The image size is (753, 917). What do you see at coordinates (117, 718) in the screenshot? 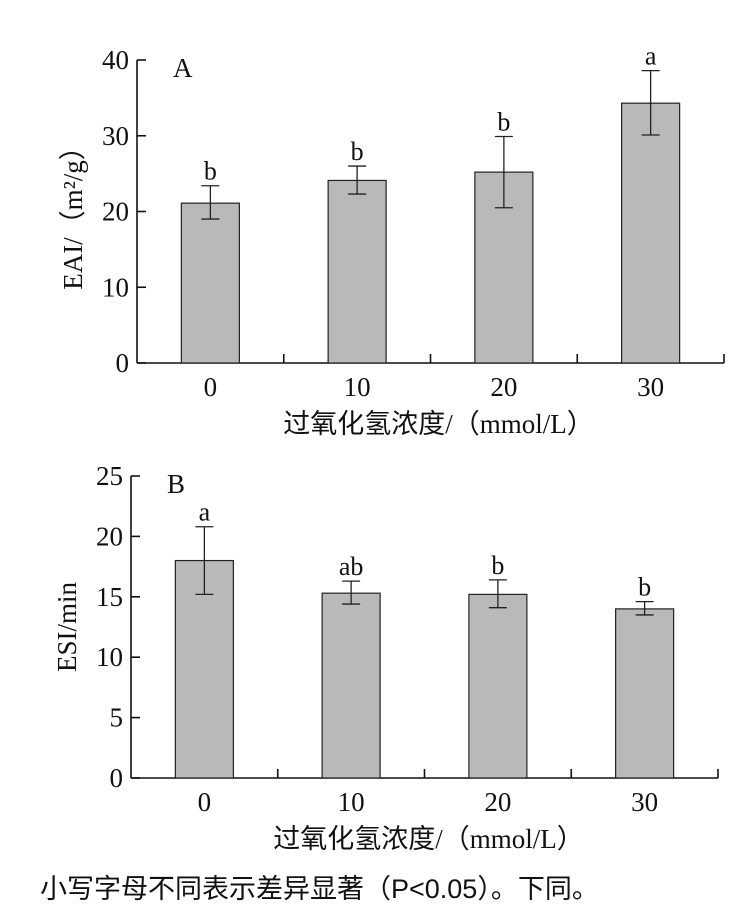
I see `y-tick-label: 5` at bounding box center [117, 718].